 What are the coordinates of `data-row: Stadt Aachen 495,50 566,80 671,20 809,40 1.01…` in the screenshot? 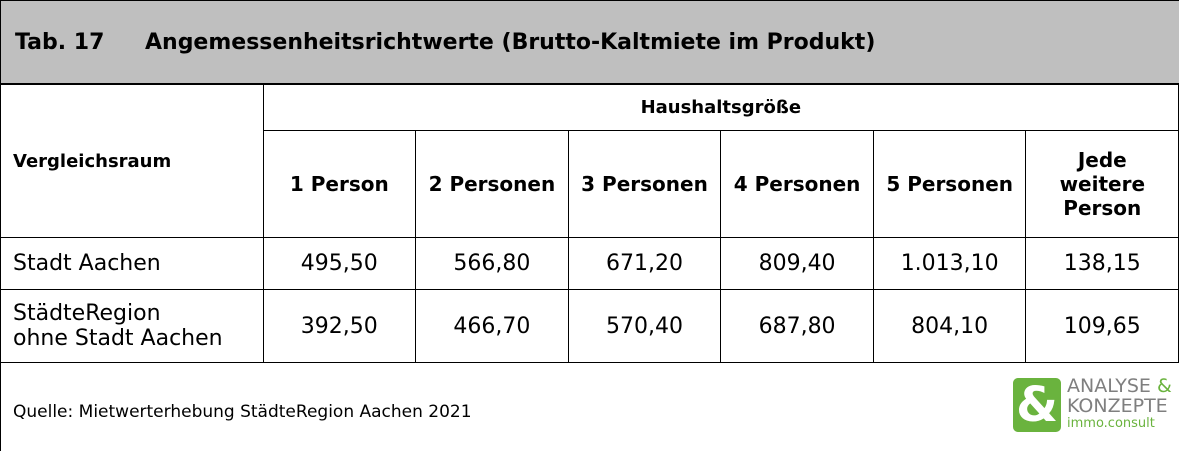 It's located at (590, 263).